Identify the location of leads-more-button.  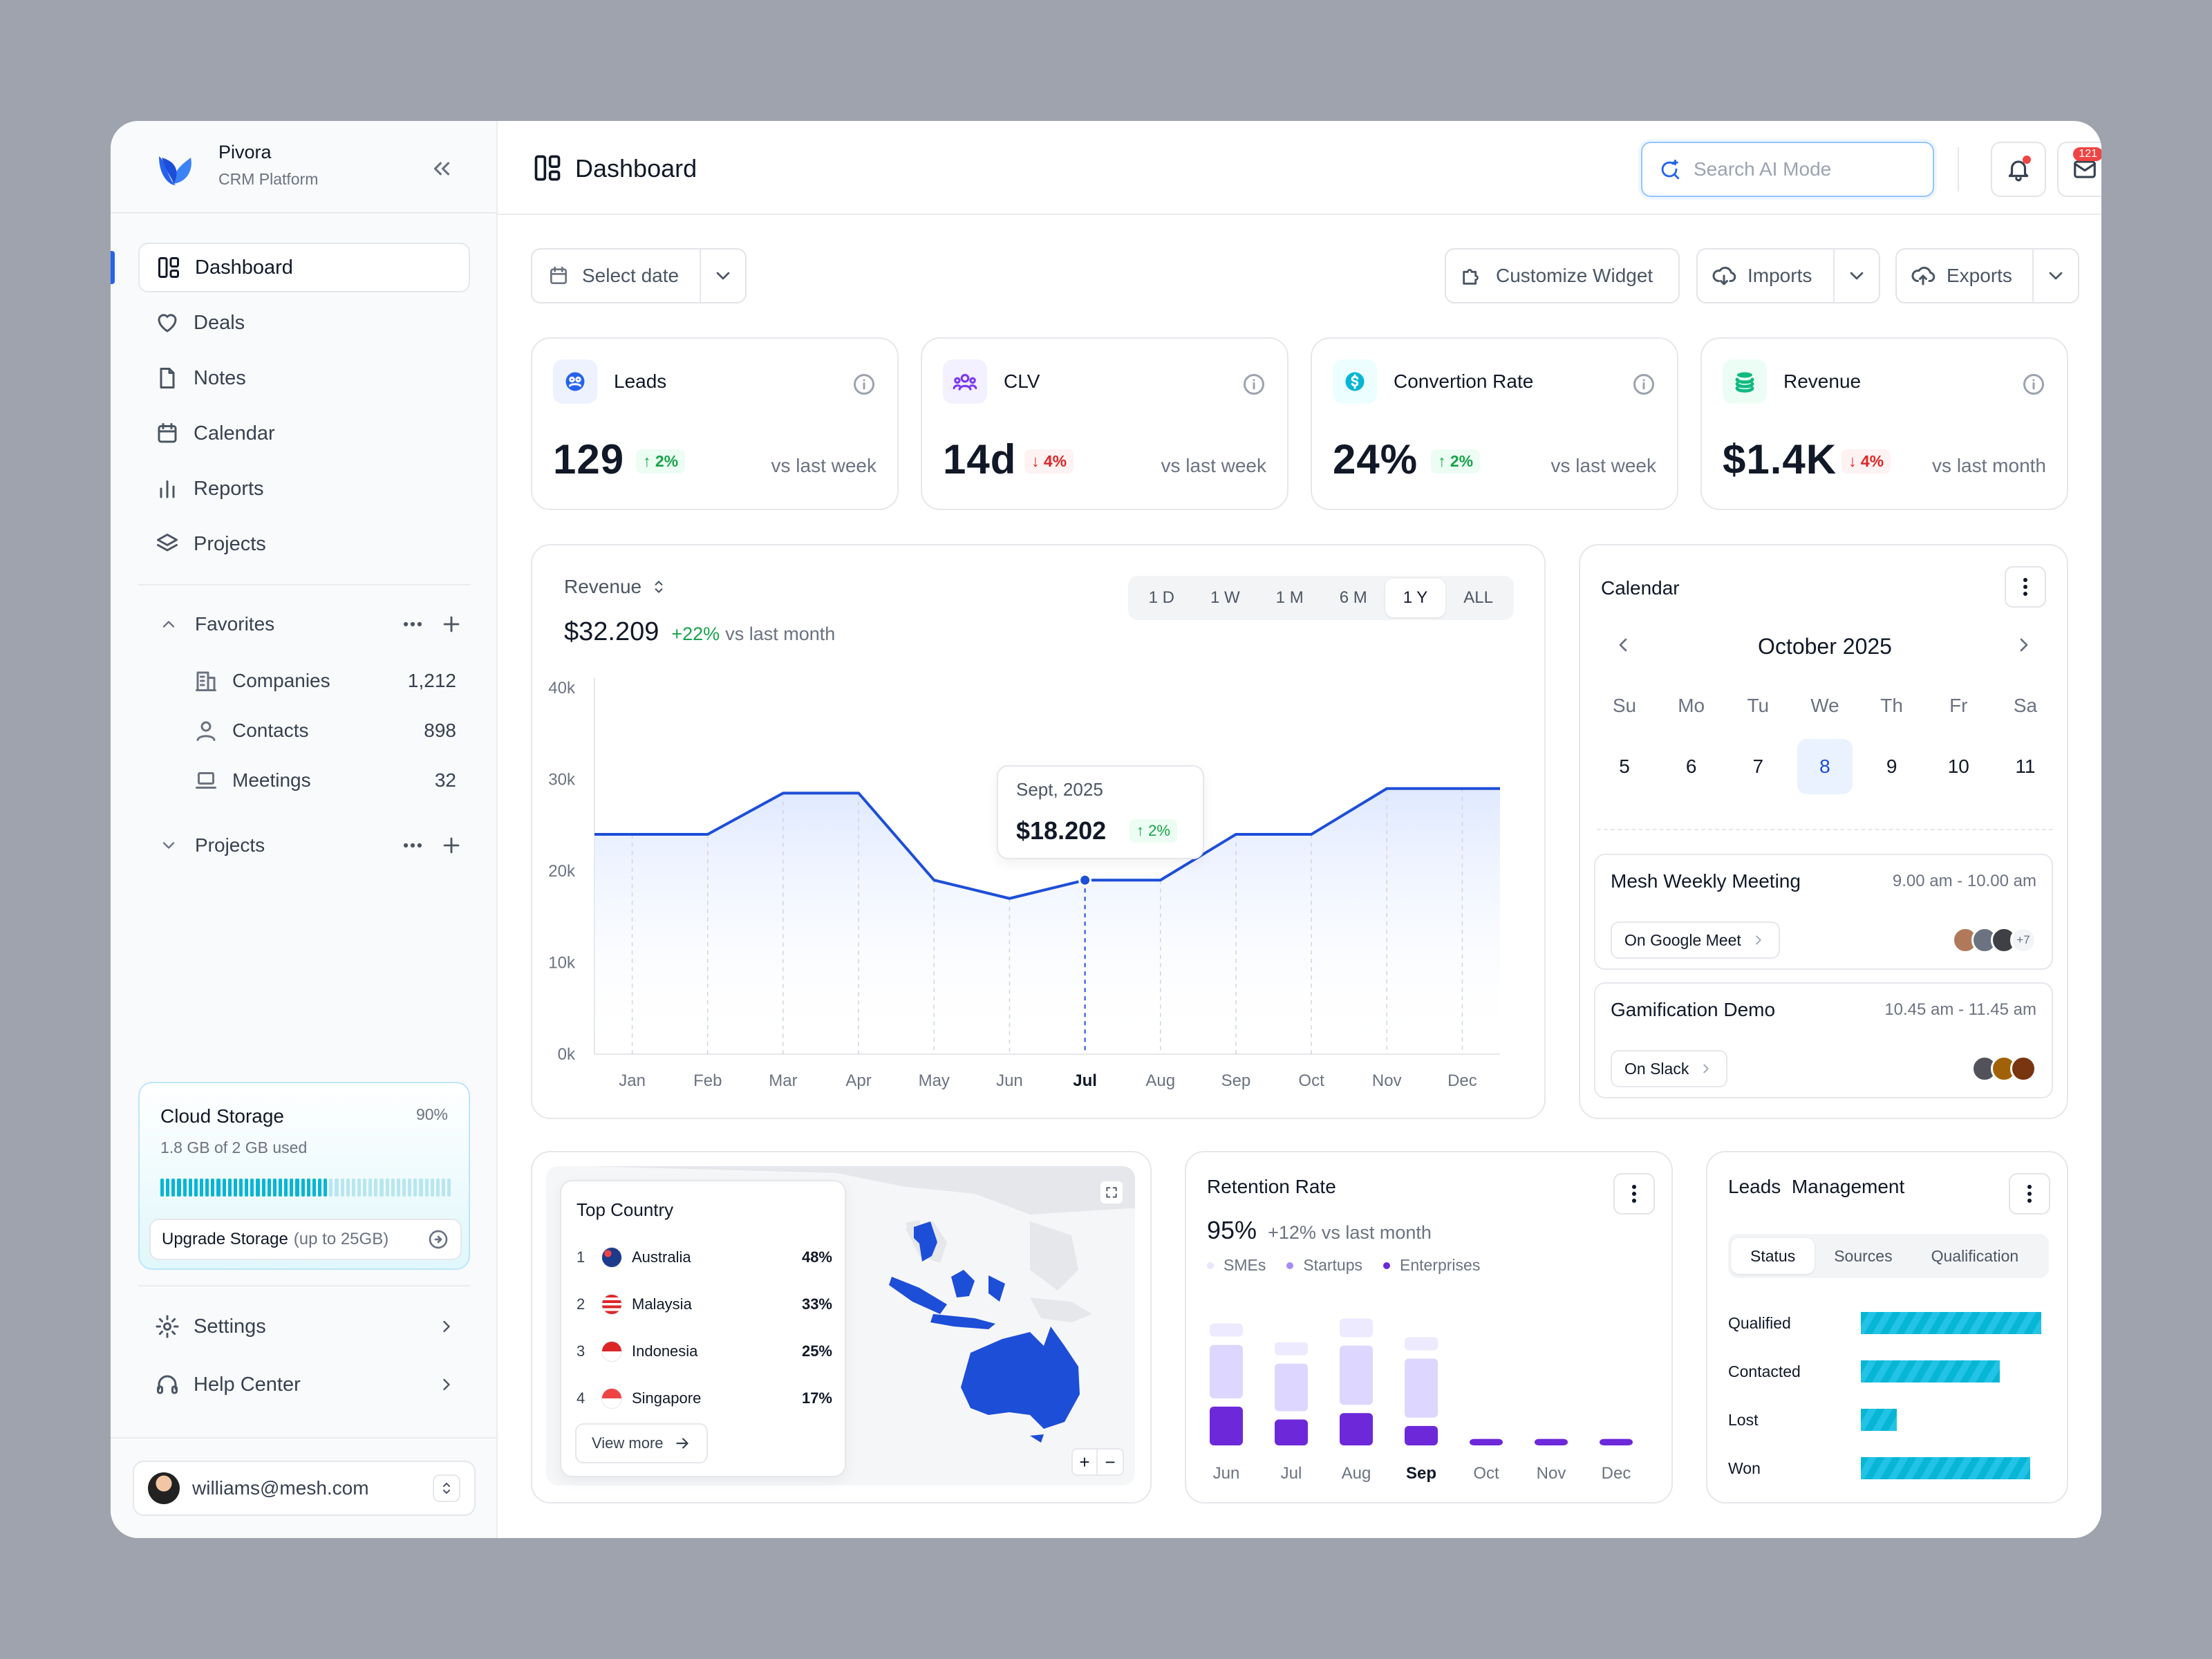
(2029, 1194).